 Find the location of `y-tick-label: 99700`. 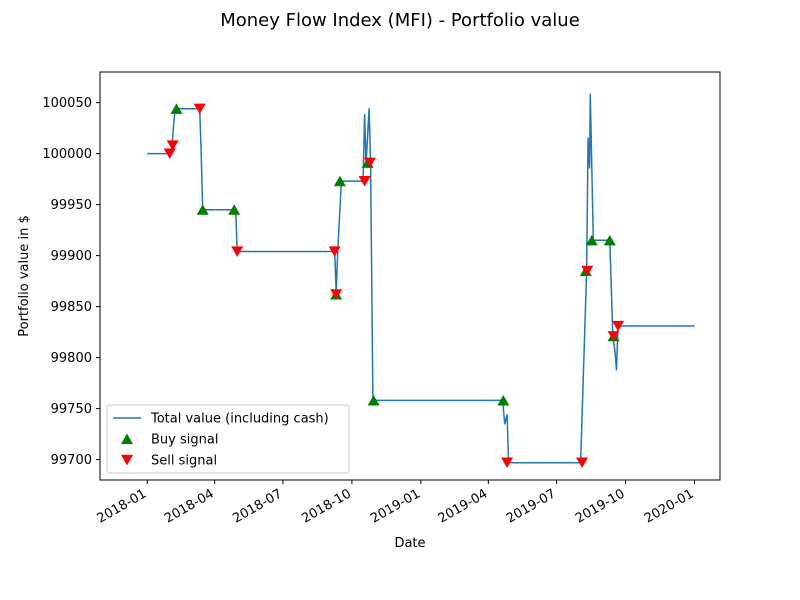

y-tick-label: 99700 is located at coordinates (71, 460).